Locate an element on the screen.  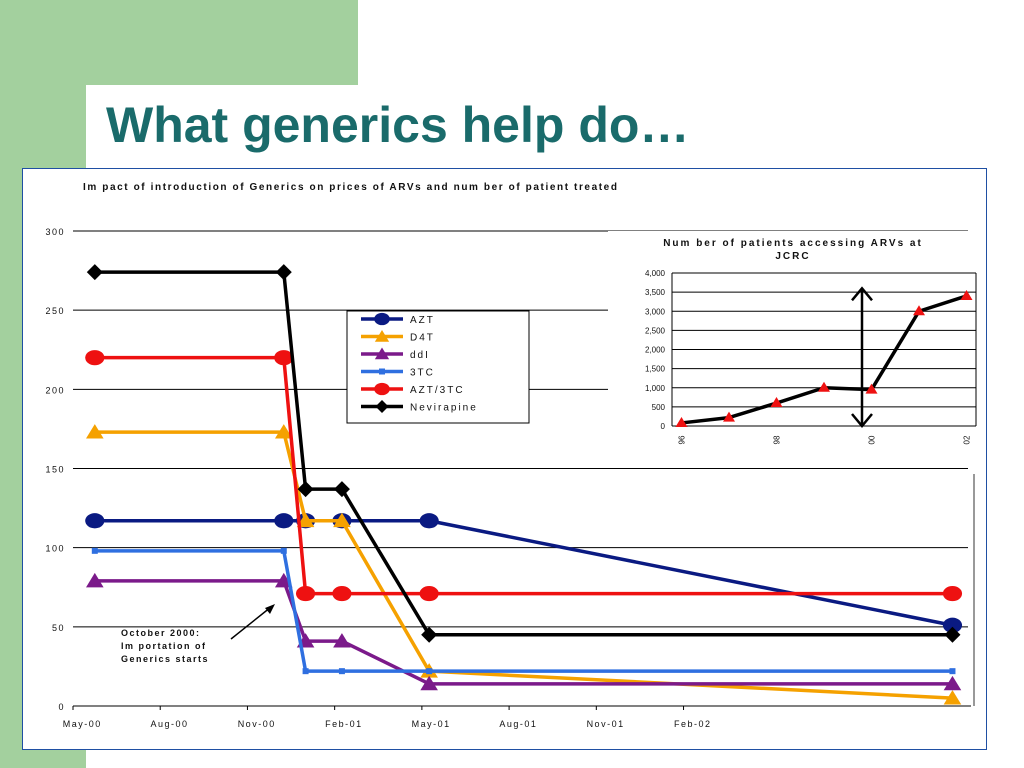
x-tick-label: Feb-02 is located at coordinates (693, 724).